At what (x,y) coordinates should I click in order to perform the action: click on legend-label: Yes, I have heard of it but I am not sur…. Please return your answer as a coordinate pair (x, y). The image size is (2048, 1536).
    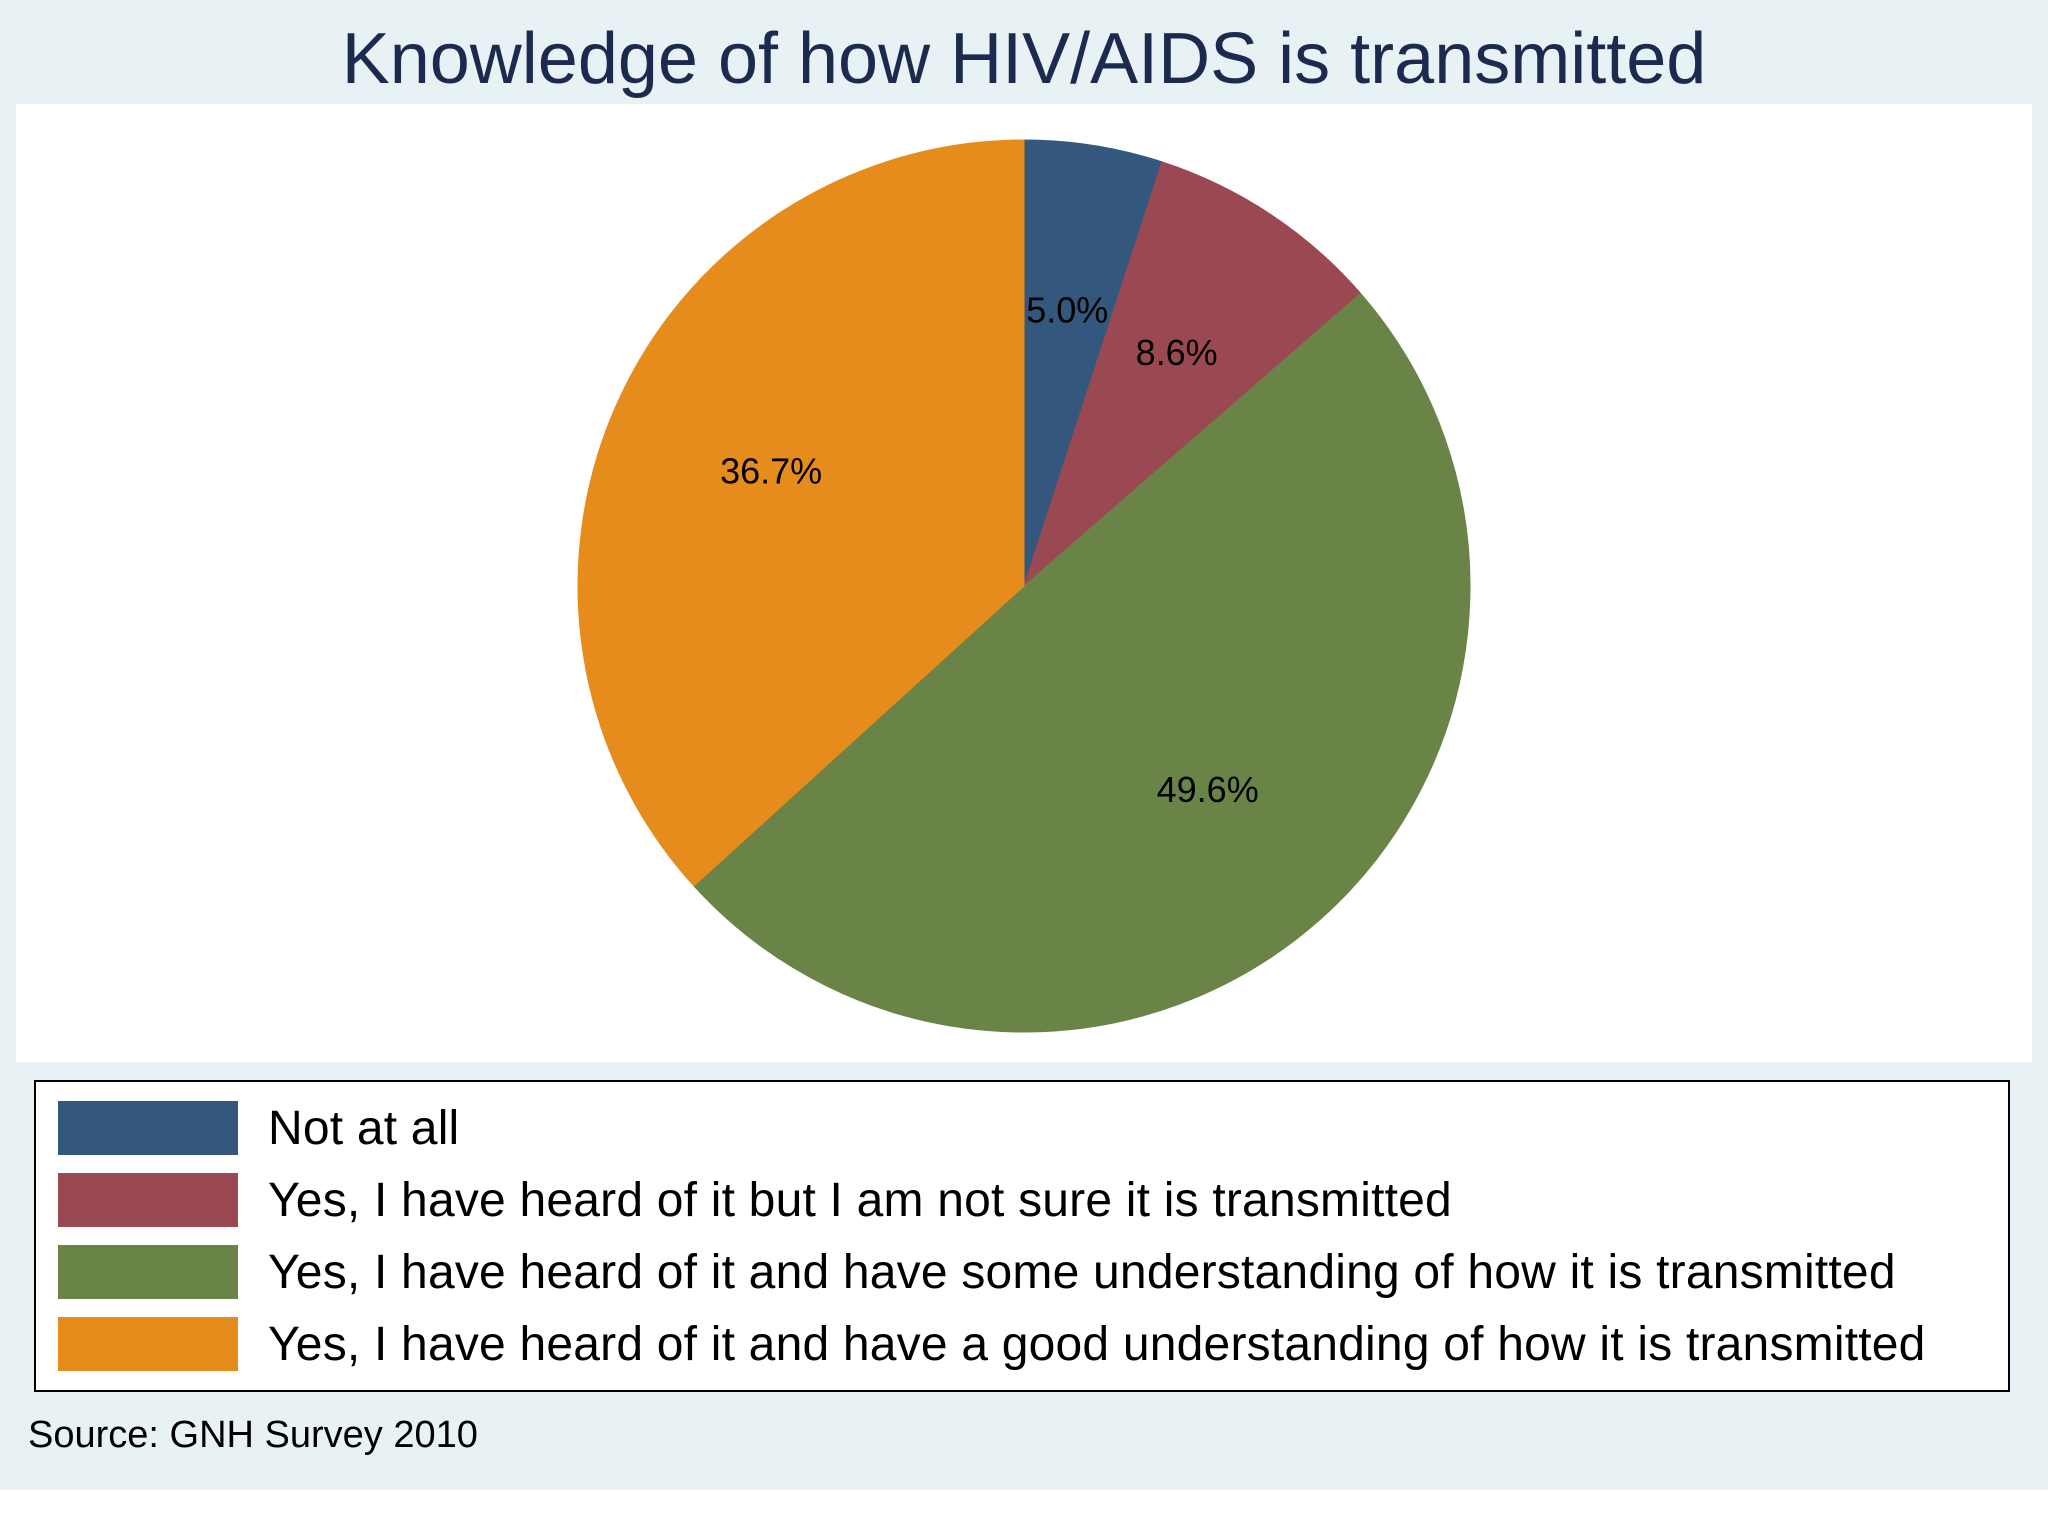
    Looking at the image, I should click on (860, 1200).